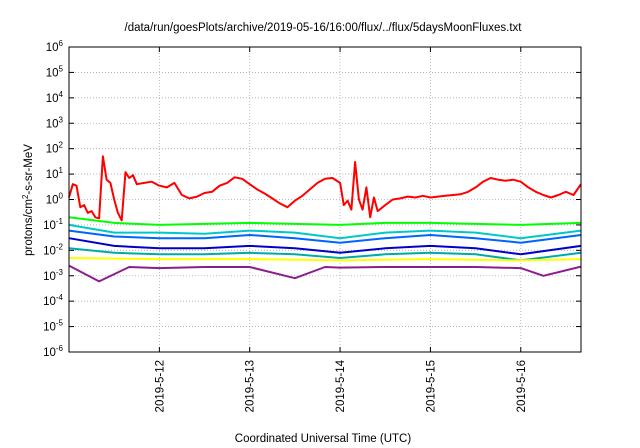 The width and height of the screenshot is (640, 448). Describe the element at coordinates (53, 275) in the screenshot. I see `y-tick-label: 10⁻³` at that location.